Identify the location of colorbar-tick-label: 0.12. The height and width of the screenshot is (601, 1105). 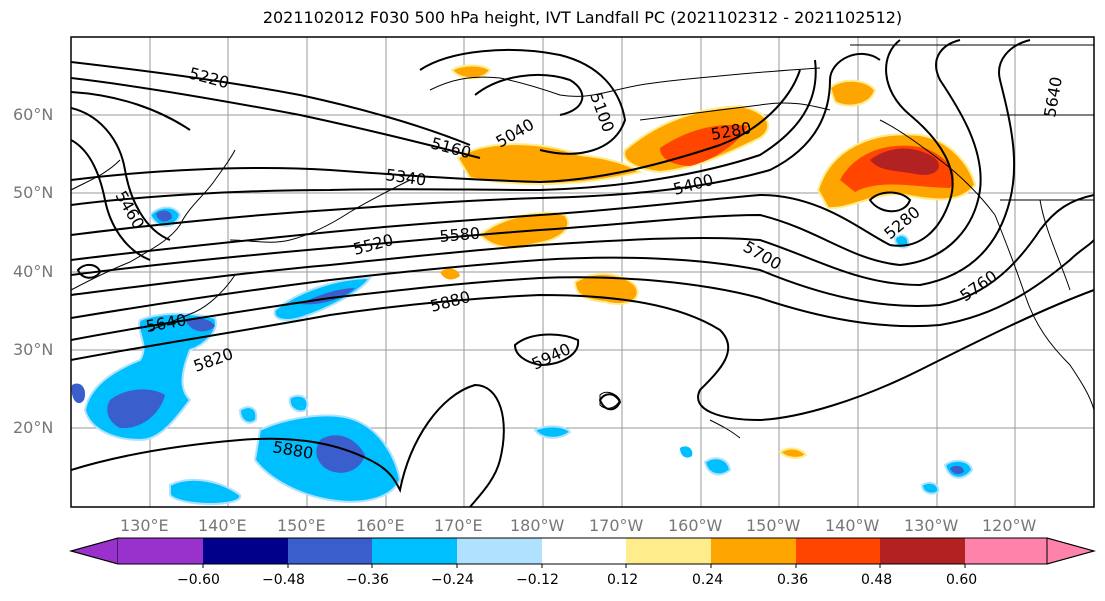
(623, 580).